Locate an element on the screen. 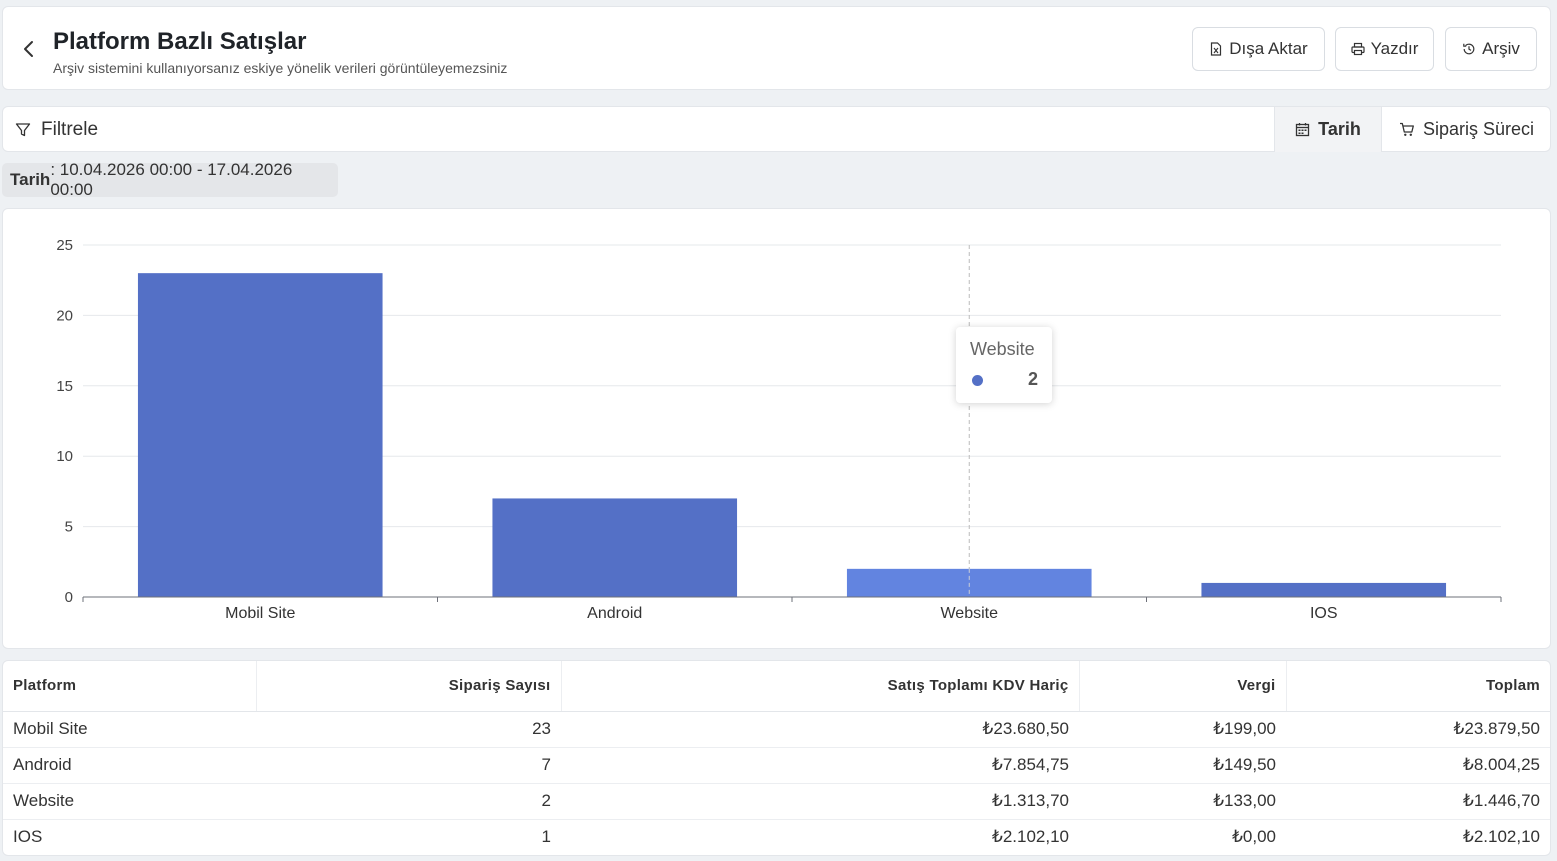 Image resolution: width=1557 pixels, height=861 pixels. y-tick-label: 15 is located at coordinates (64, 386).